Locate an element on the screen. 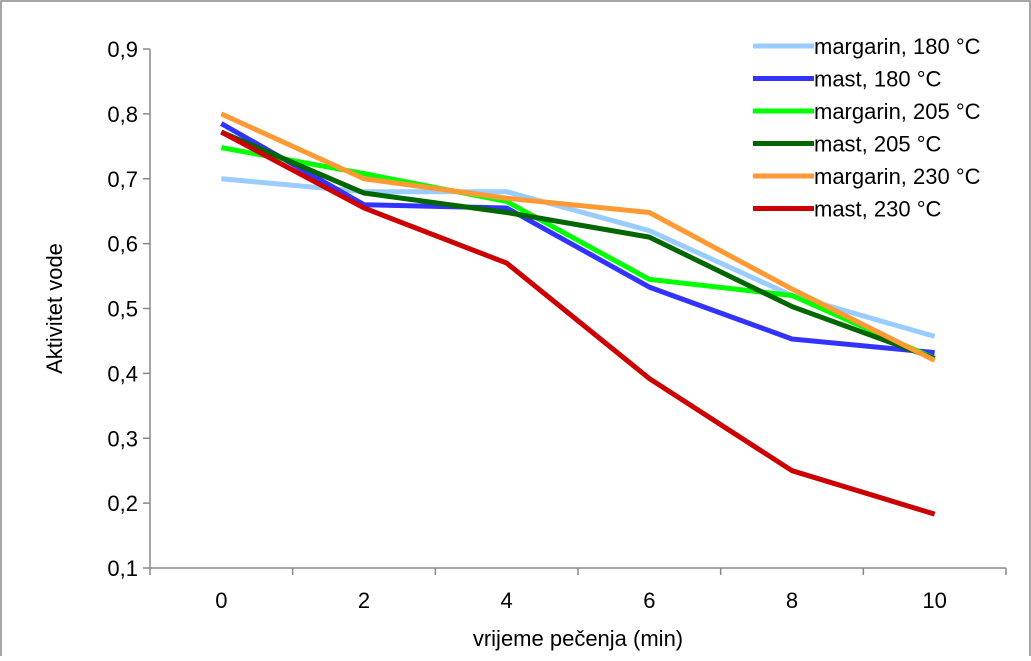 The image size is (1031, 661). x-axis-title: vrijeme pečenja (min) is located at coordinates (578, 638).